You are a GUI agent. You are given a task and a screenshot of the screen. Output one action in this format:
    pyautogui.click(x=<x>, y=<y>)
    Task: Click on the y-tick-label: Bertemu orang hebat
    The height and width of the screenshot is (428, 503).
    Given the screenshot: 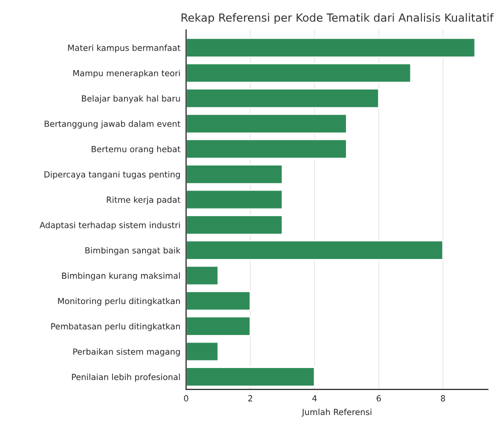 What is the action you would take?
    pyautogui.click(x=136, y=150)
    